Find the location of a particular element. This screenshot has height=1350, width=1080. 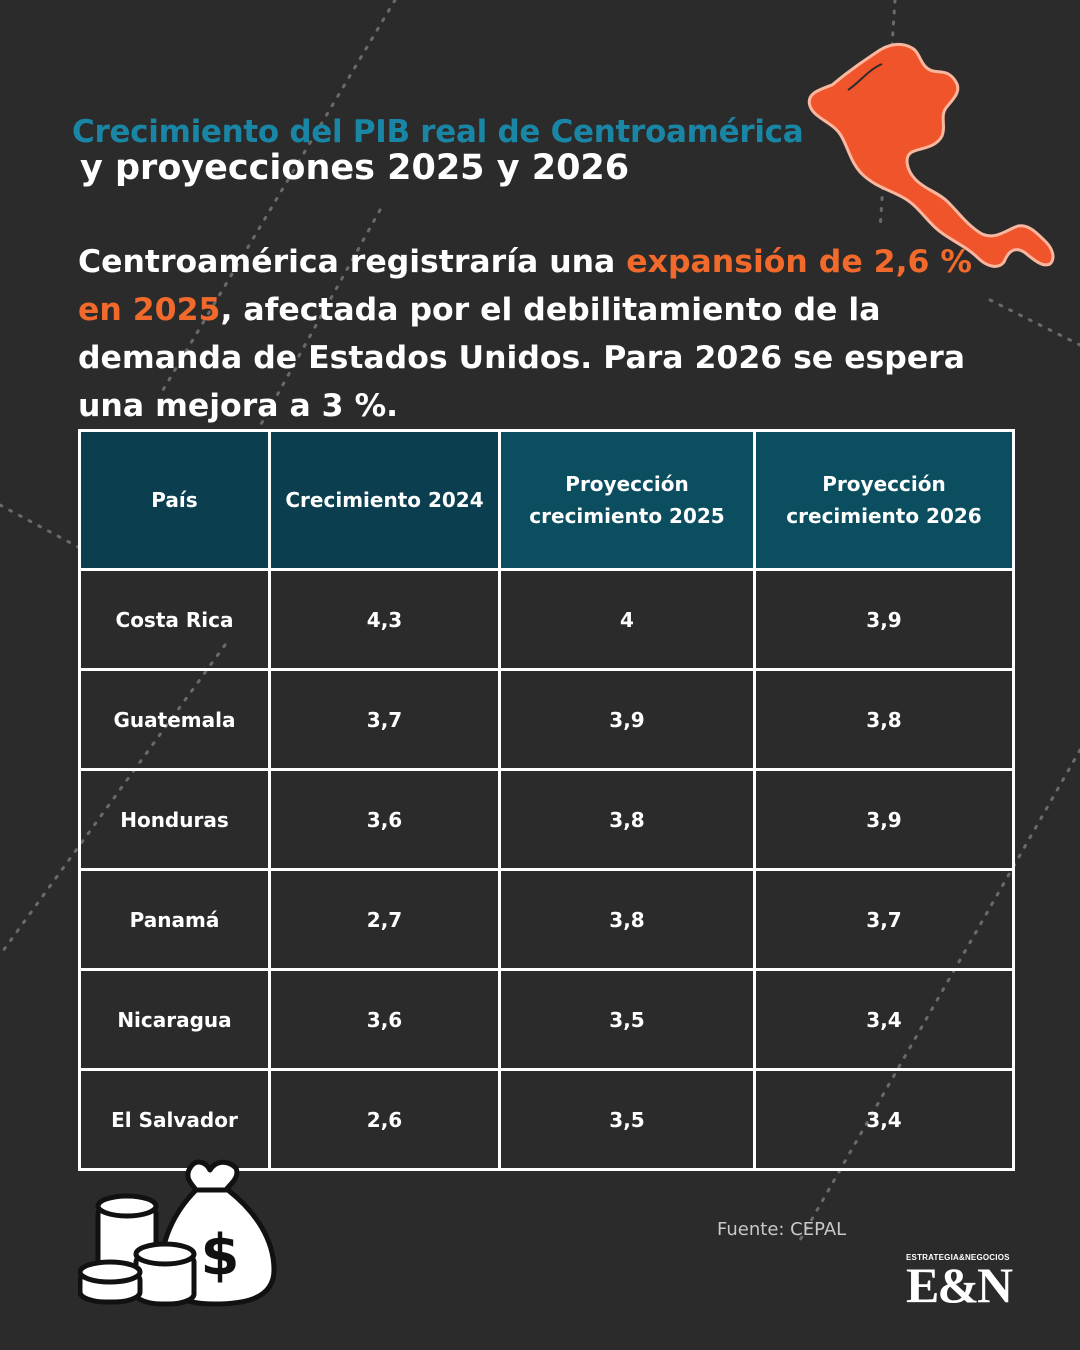

lede-text-1: Centroamérica registraría una is located at coordinates (352, 262).